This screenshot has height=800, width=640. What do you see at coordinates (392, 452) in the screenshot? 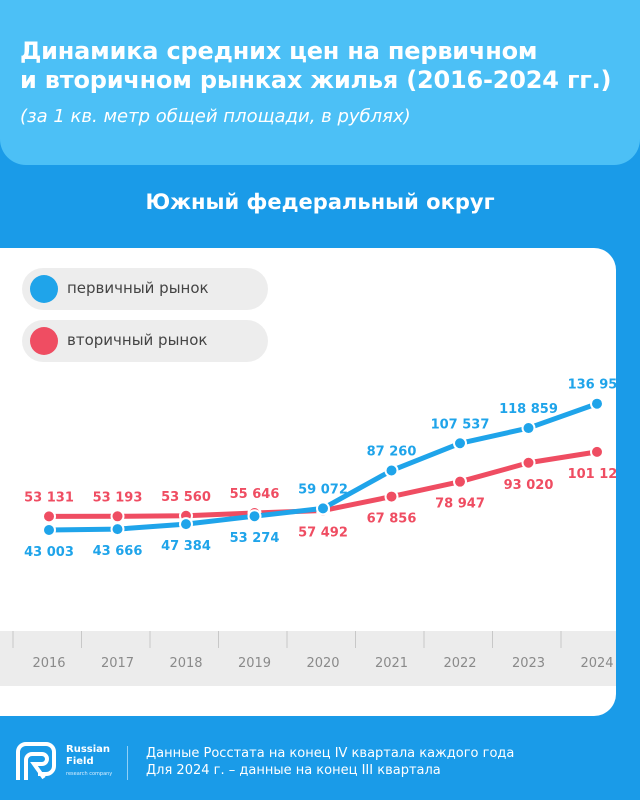
I see `data-label-0: 87 260` at bounding box center [392, 452].